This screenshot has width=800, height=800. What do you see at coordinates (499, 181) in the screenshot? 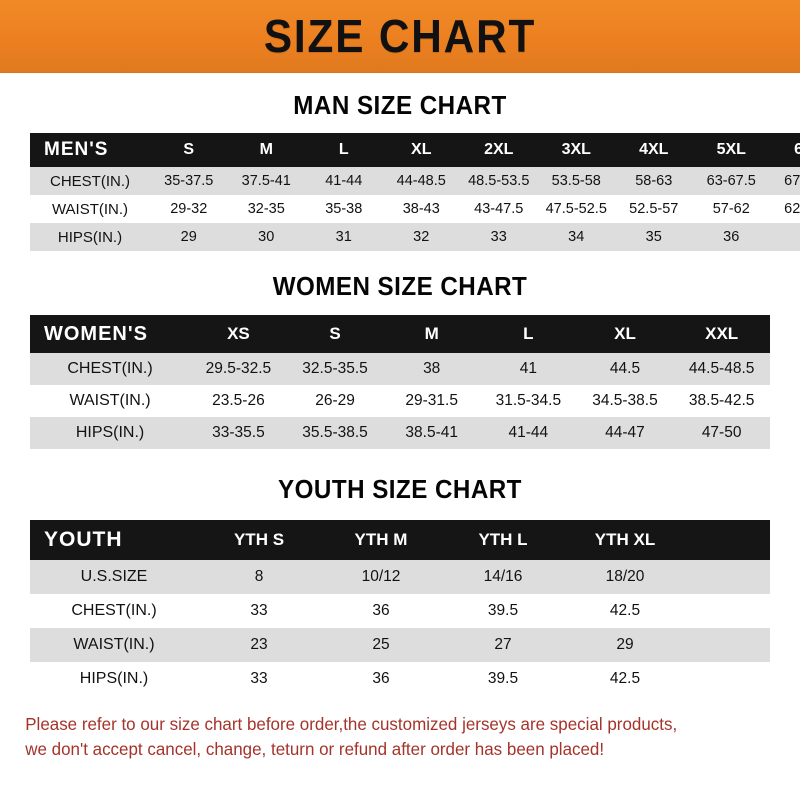
I see `man-chest-2xl: 48.5-53.5` at bounding box center [499, 181].